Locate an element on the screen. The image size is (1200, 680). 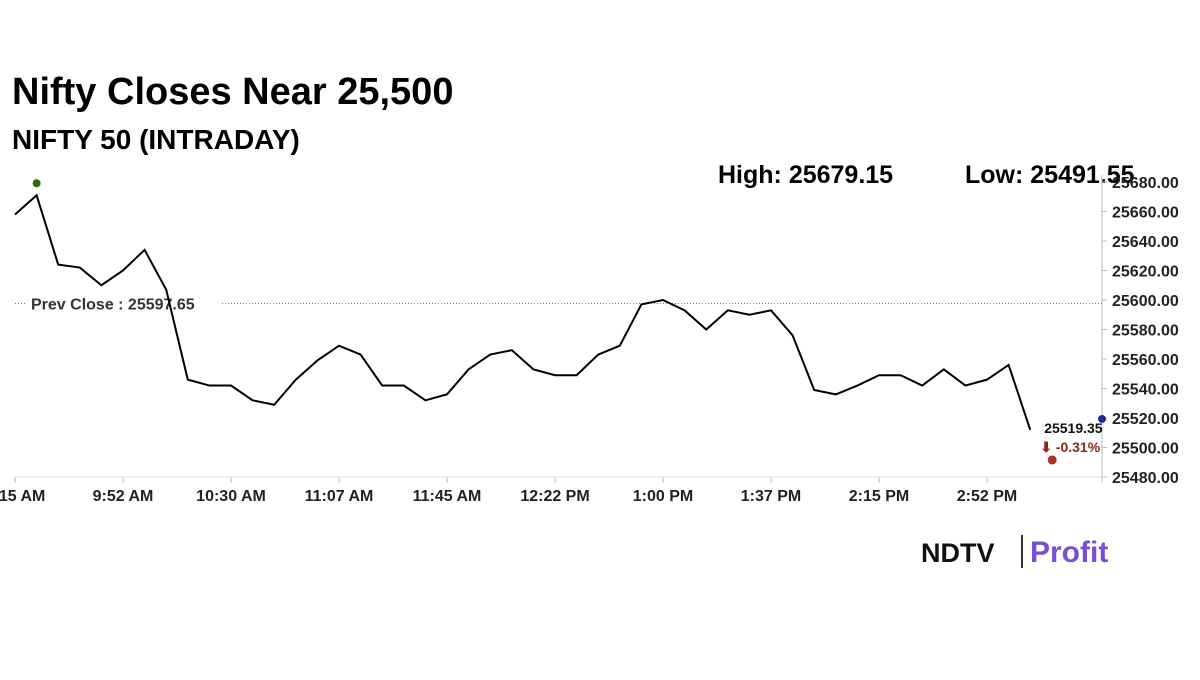
y-tick-label: 25640.00 is located at coordinates (1145, 242).